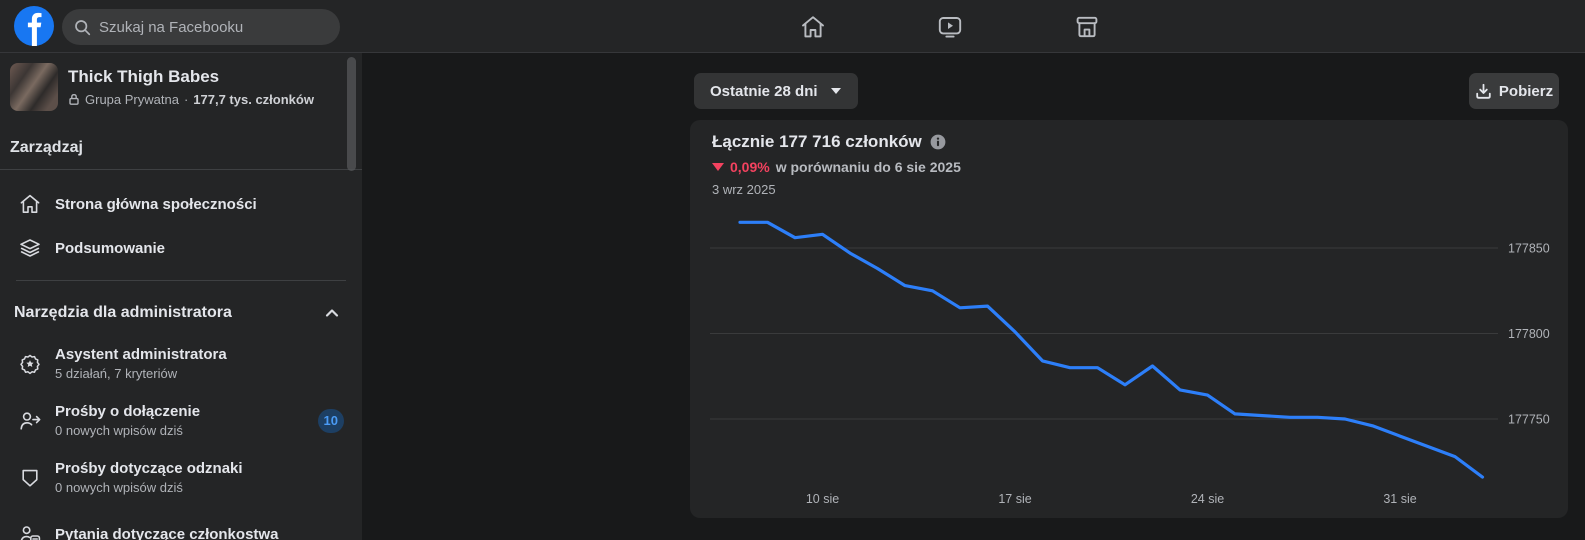  I want to click on nav-marketplace-button, so click(1087, 26).